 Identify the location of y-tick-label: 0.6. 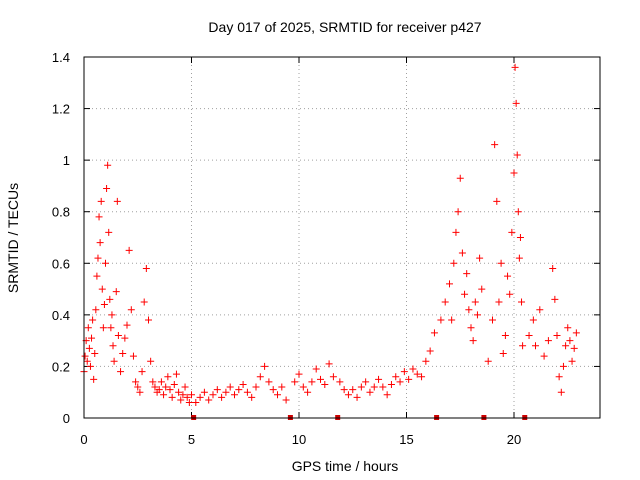
(61, 263).